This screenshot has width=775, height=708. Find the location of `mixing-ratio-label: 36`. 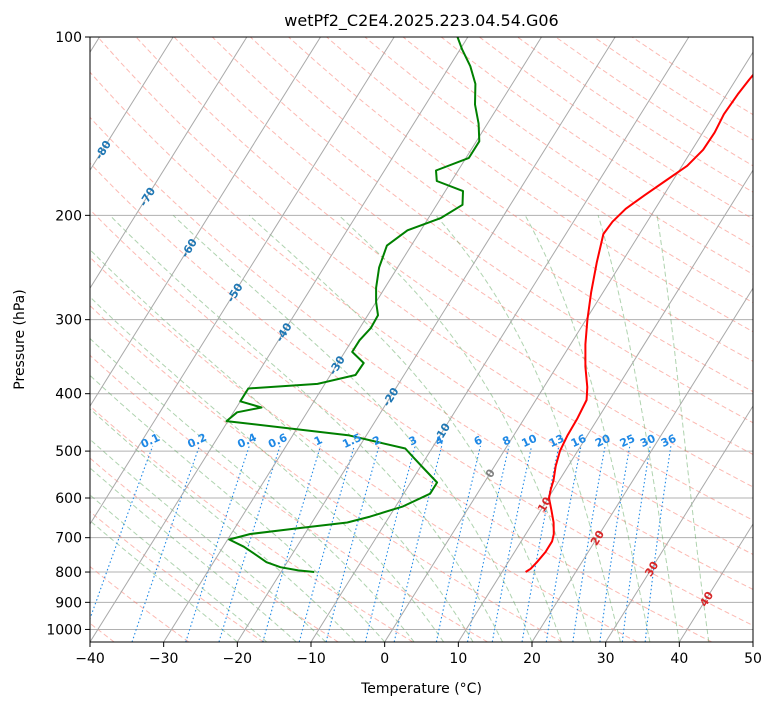

mixing-ratio-label: 36 is located at coordinates (669, 441).